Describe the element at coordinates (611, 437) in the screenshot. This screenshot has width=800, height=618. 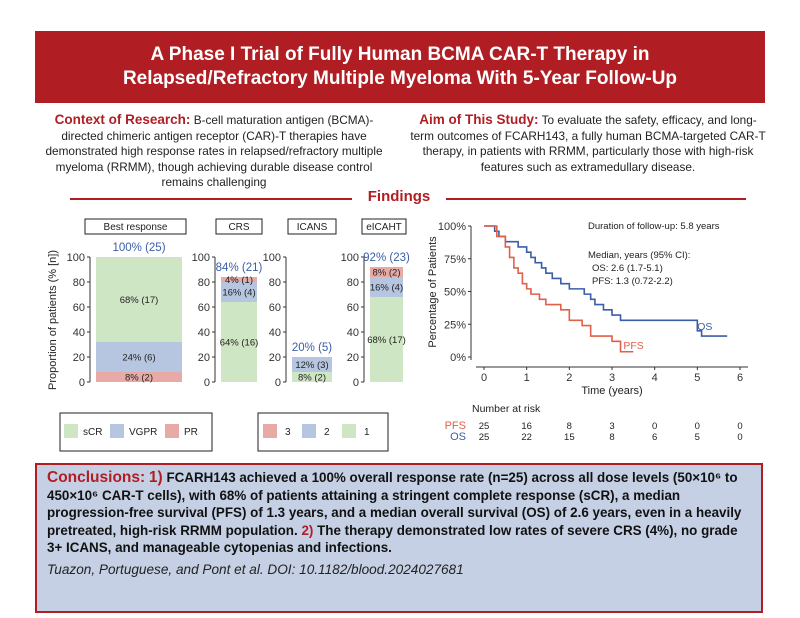
I see `risk-cell-1-3: 8` at that location.